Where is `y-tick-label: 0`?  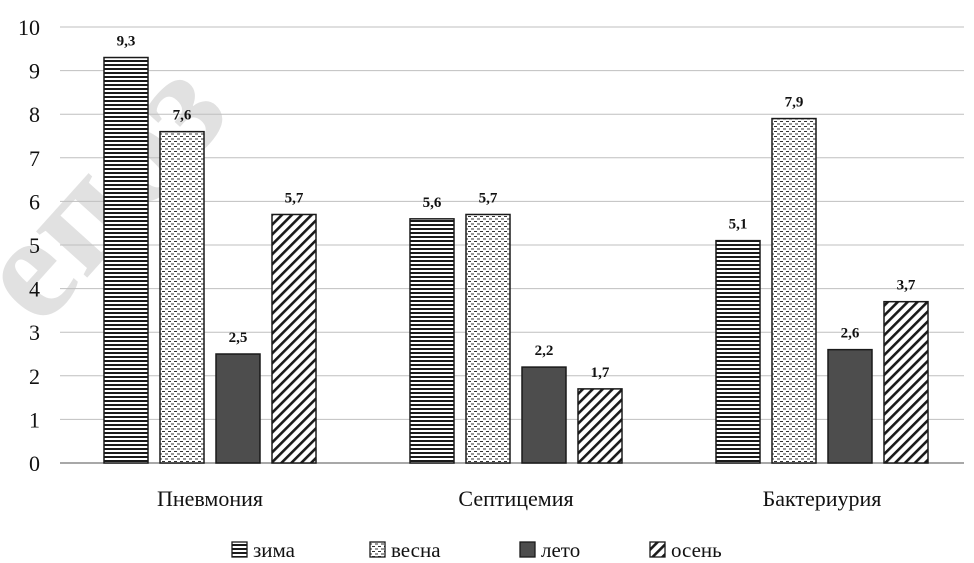
y-tick-label: 0 is located at coordinates (34, 463).